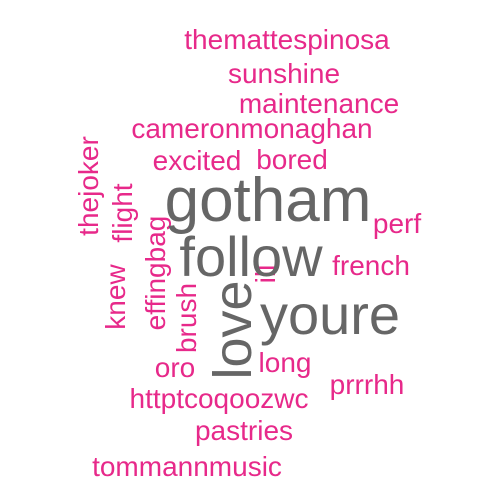 This screenshot has height=500, width=500. I want to click on word-youre: youre, so click(330, 314).